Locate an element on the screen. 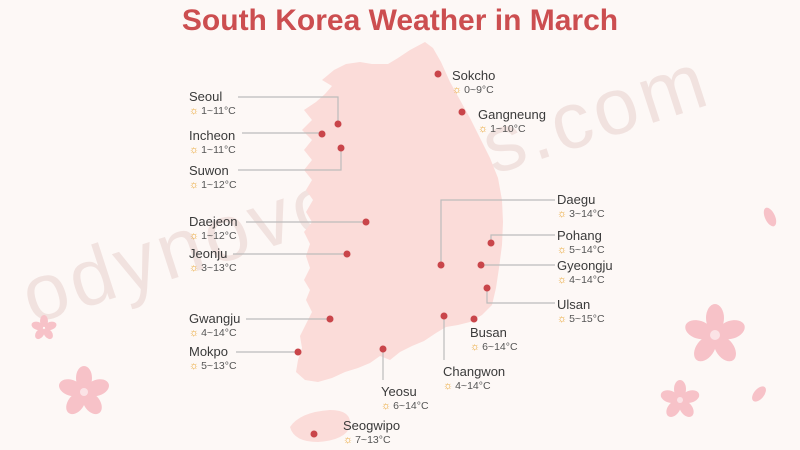  city-label-yeosu: Yeosu ☼ 6~14°C is located at coordinates (405, 399).